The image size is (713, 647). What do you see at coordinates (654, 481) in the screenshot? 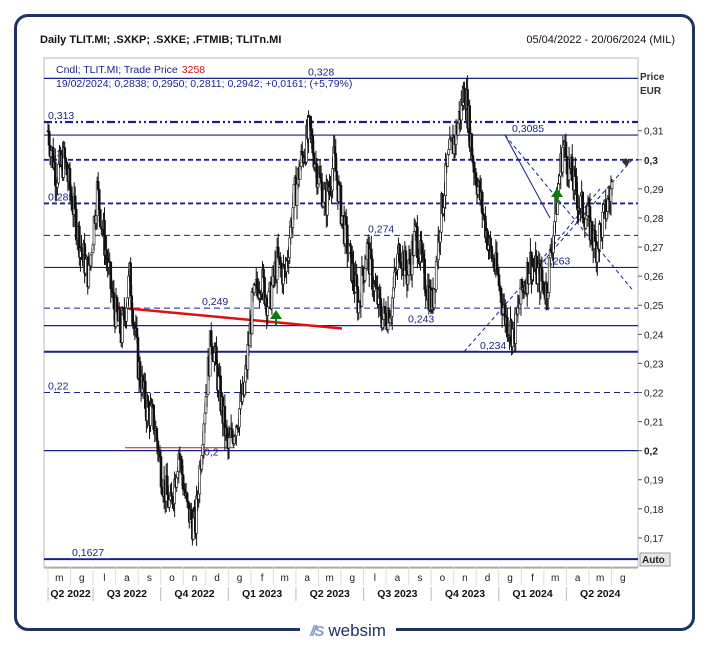
I see `y-tick-label: 0,19` at bounding box center [654, 481].